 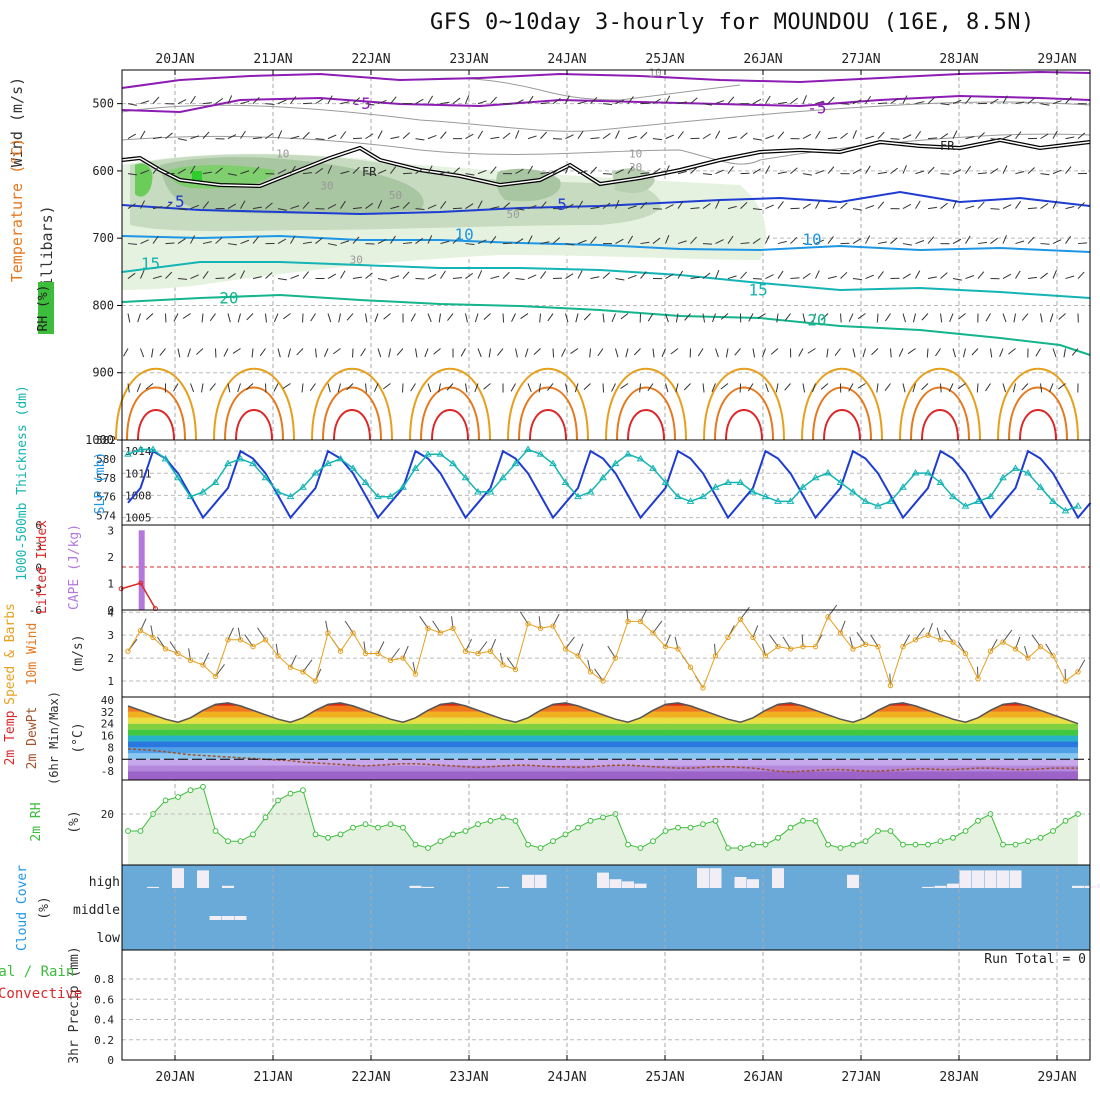 What do you see at coordinates (107, 771) in the screenshot?
I see `temp-tick-label: -8` at bounding box center [107, 771].